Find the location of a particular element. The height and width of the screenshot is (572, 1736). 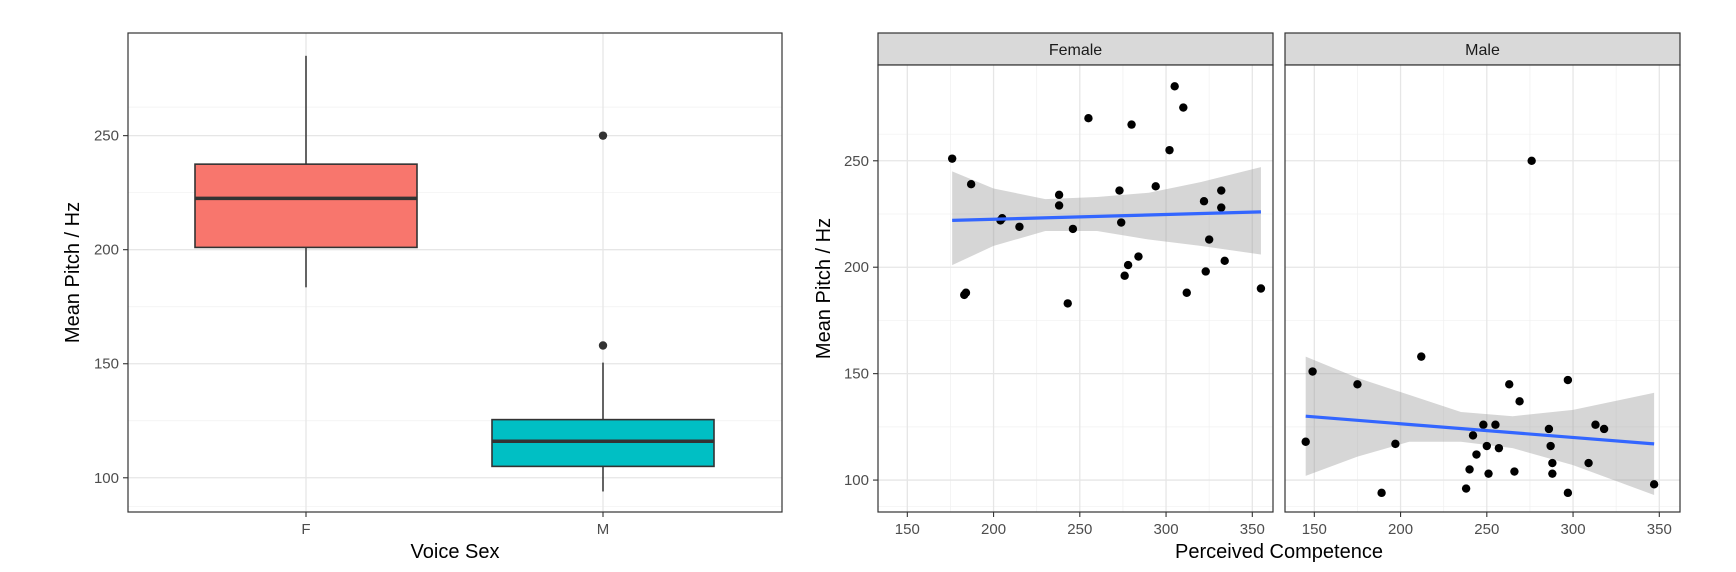

x-tick-label: F is located at coordinates (305, 529).